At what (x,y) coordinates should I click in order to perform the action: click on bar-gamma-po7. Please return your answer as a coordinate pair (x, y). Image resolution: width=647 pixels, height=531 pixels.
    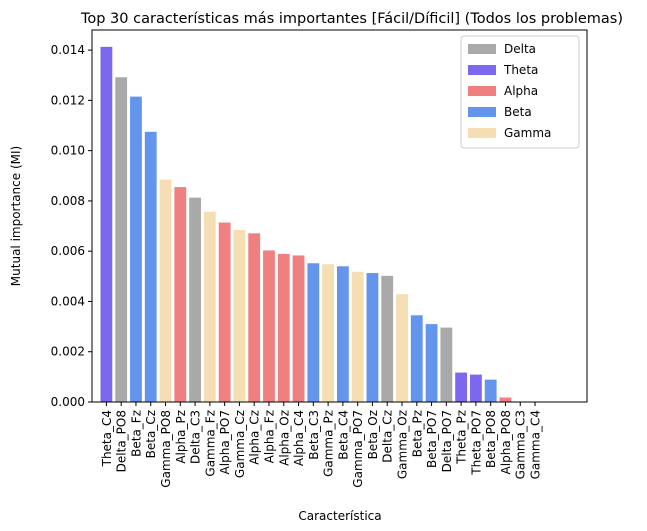
    Looking at the image, I should click on (357, 336).